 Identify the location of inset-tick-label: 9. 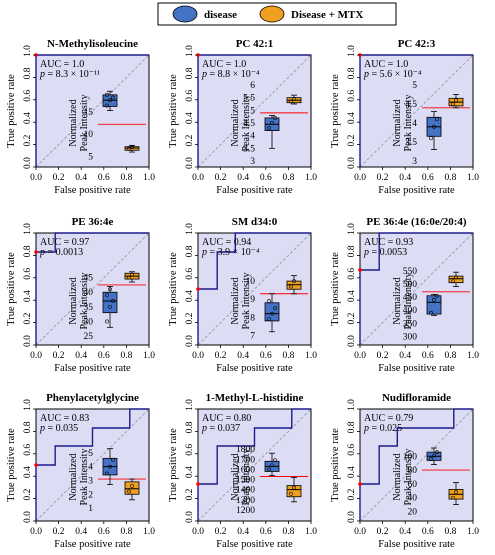
(252, 300).